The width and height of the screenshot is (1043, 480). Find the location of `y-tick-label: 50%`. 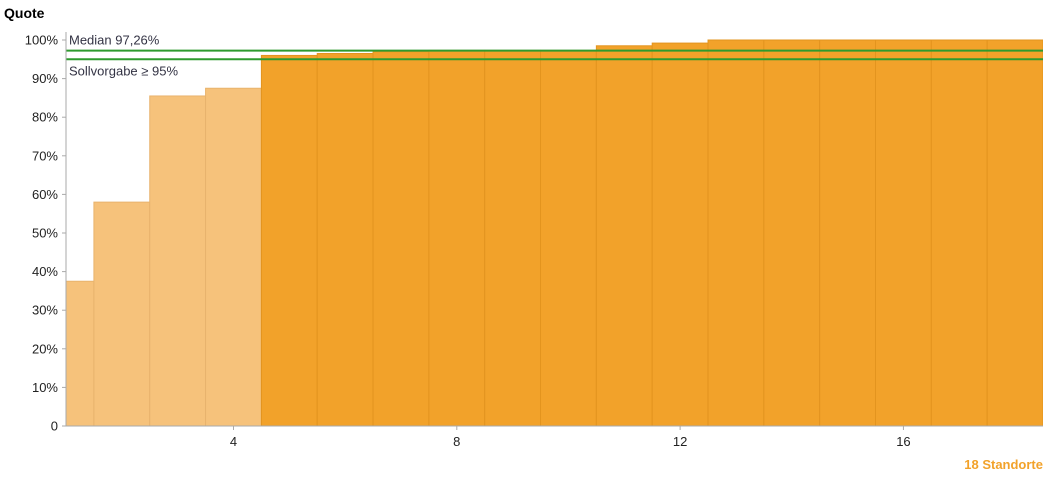

y-tick-label: 50% is located at coordinates (45, 233).